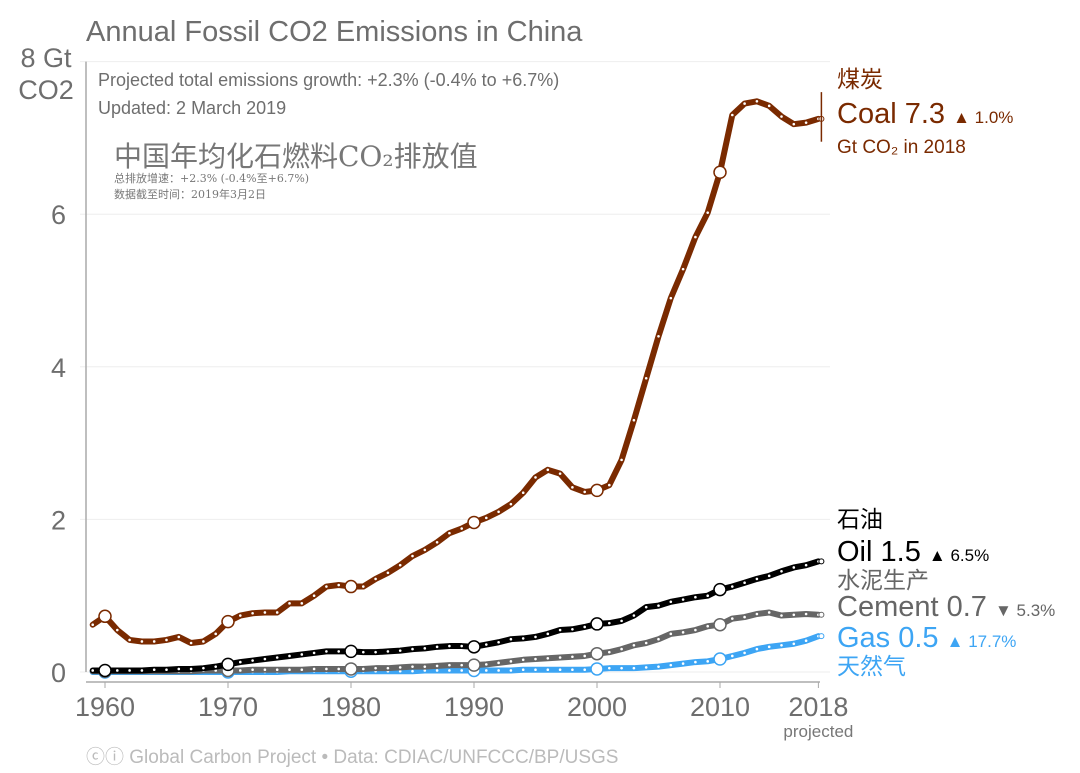 Image resolution: width=1080 pixels, height=773 pixels. Describe the element at coordinates (966, 607) in the screenshot. I see `cement-value: 0.7` at that location.